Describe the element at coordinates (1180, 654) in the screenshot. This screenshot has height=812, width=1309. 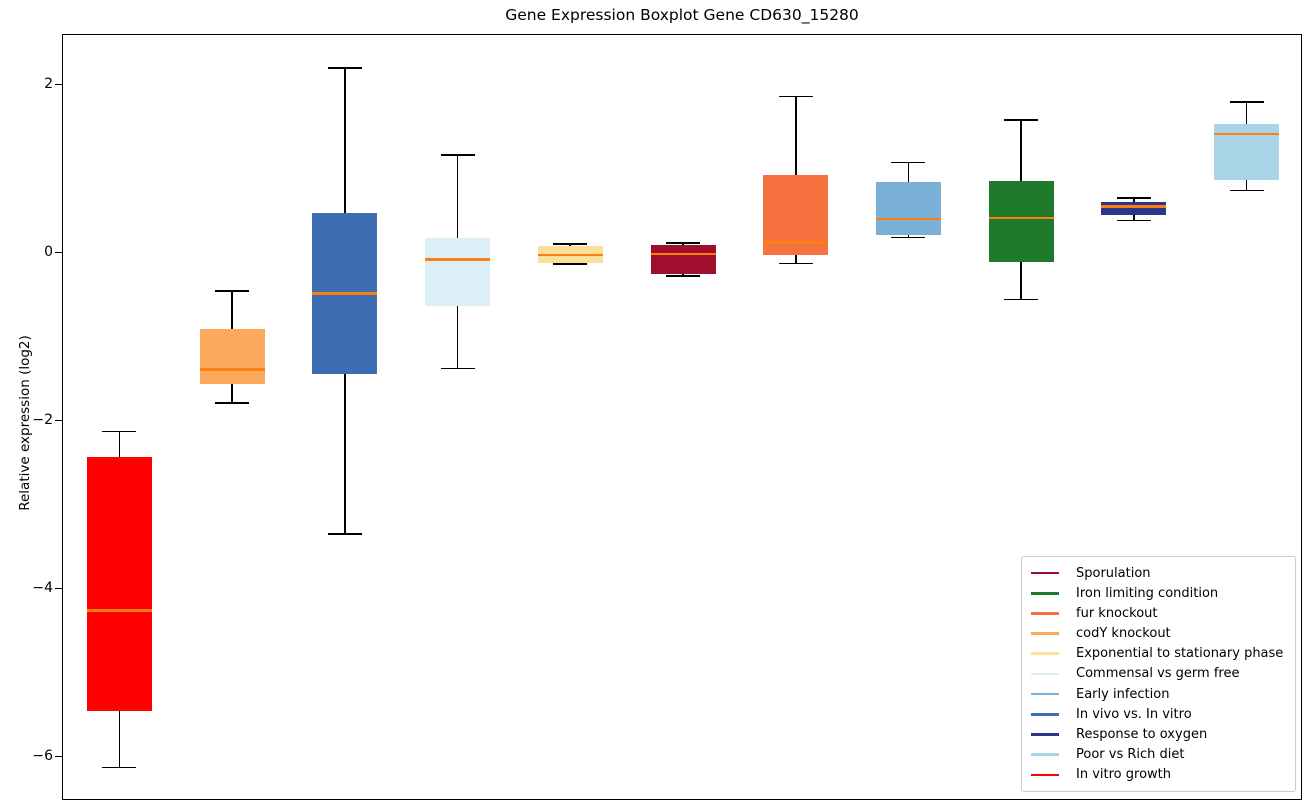
I see `legend-label: Exponential to stationary phase` at that location.